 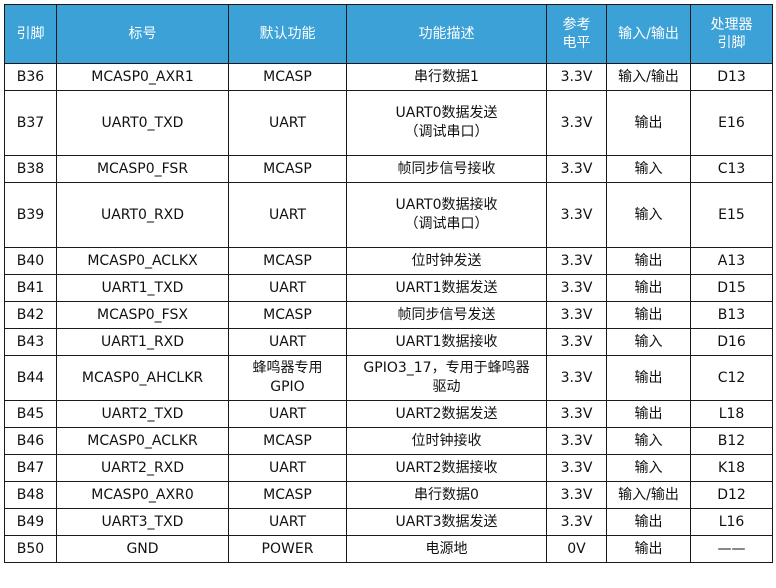 I want to click on table-row: B41 UART1_TXD UART UART1数据发送 3.3V 输出 D15, so click(x=388, y=288).